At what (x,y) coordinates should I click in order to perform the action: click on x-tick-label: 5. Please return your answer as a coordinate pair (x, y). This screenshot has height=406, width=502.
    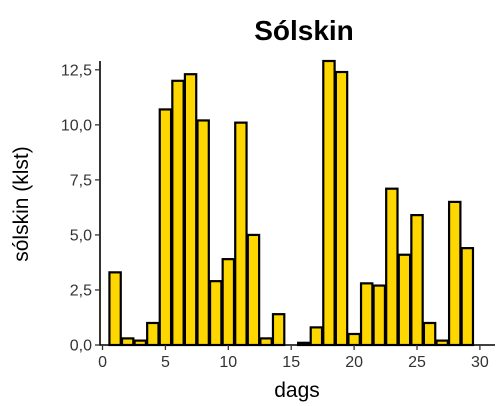
    Looking at the image, I should click on (165, 362).